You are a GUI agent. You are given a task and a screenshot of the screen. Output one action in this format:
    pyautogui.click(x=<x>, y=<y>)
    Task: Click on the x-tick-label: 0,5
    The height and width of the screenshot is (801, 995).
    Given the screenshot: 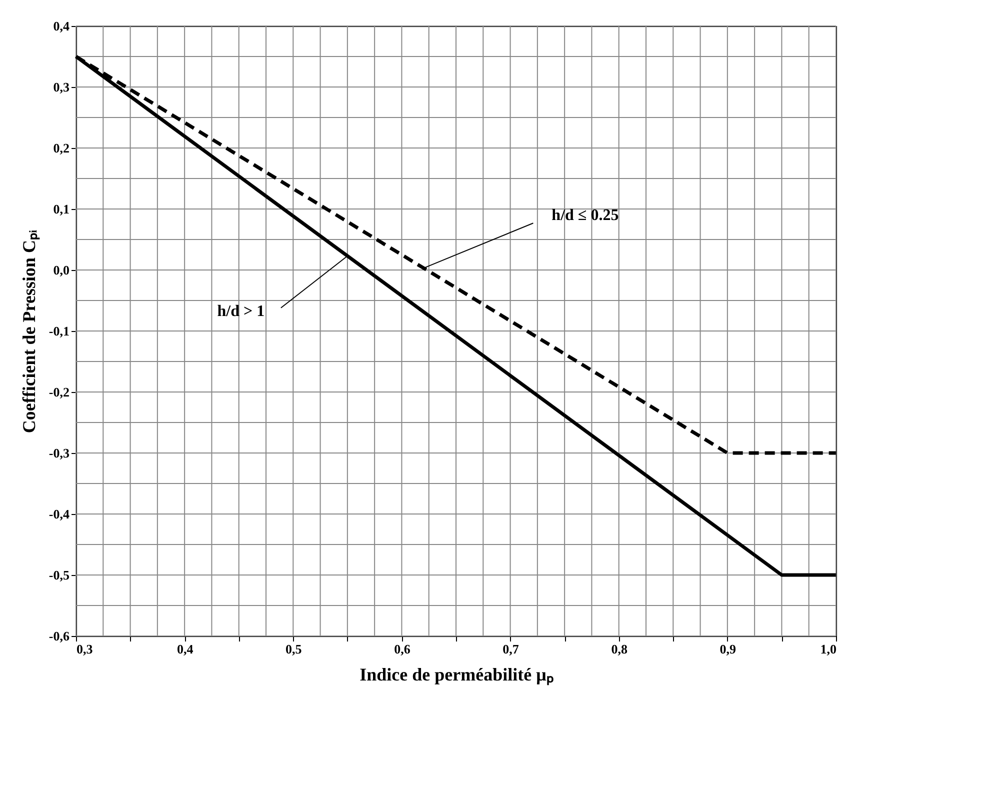 What is the action you would take?
    pyautogui.click(x=294, y=649)
    